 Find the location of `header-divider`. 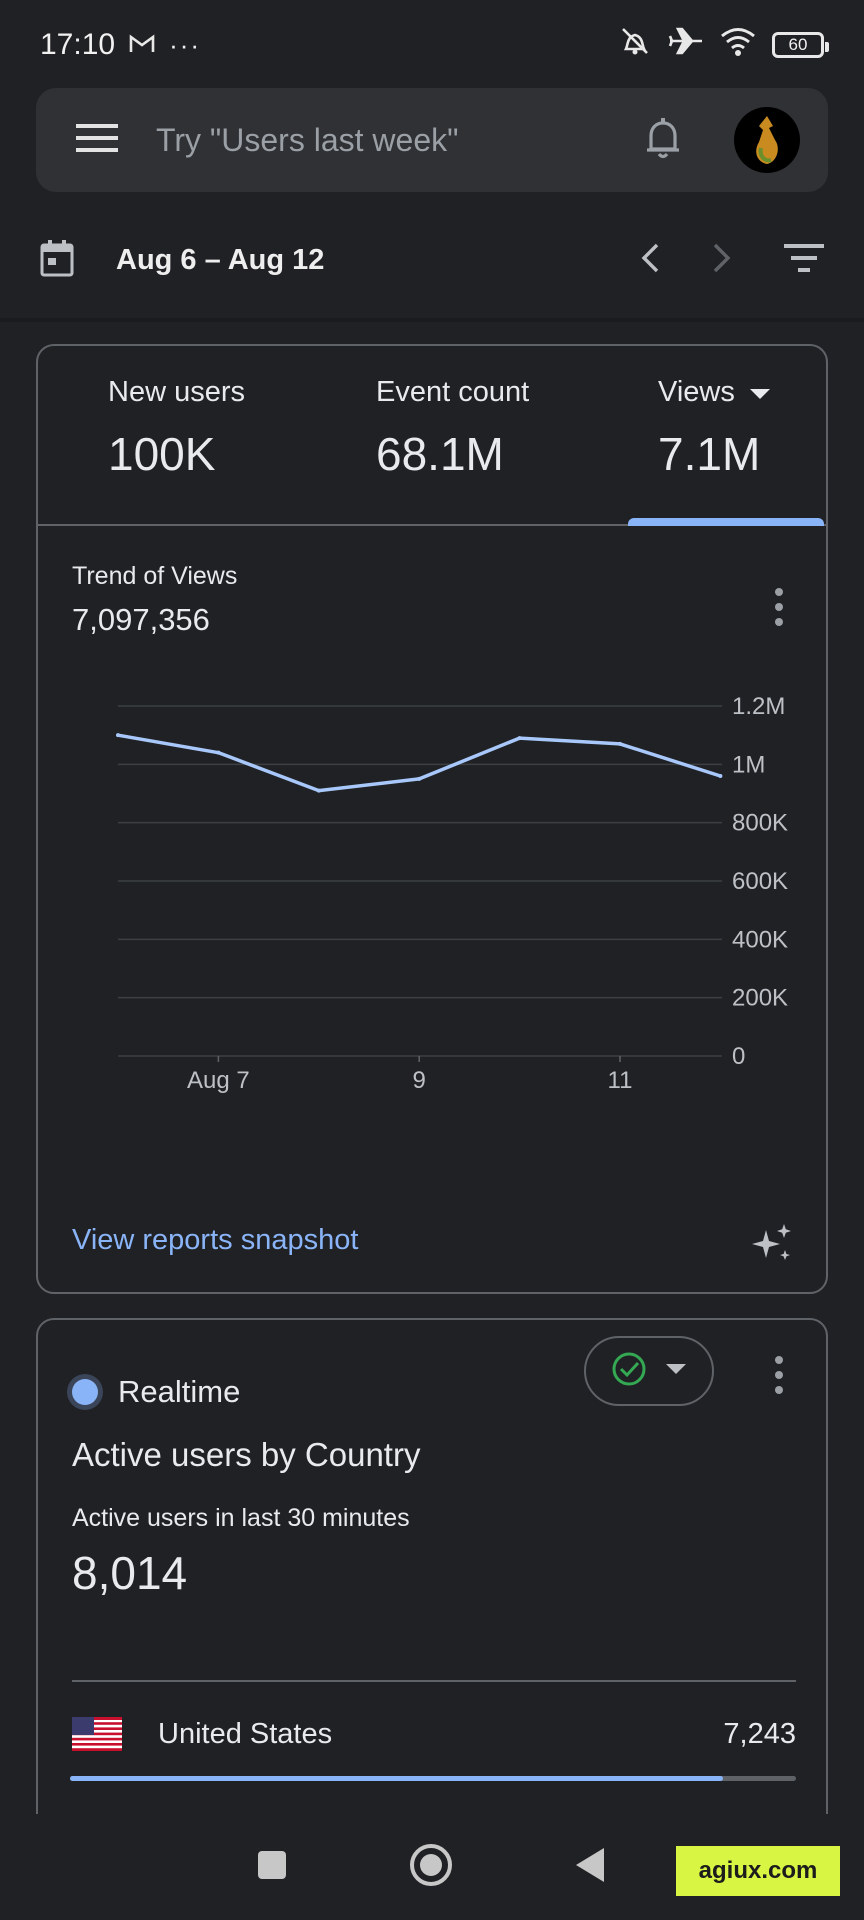

header-divider is located at coordinates (432, 320).